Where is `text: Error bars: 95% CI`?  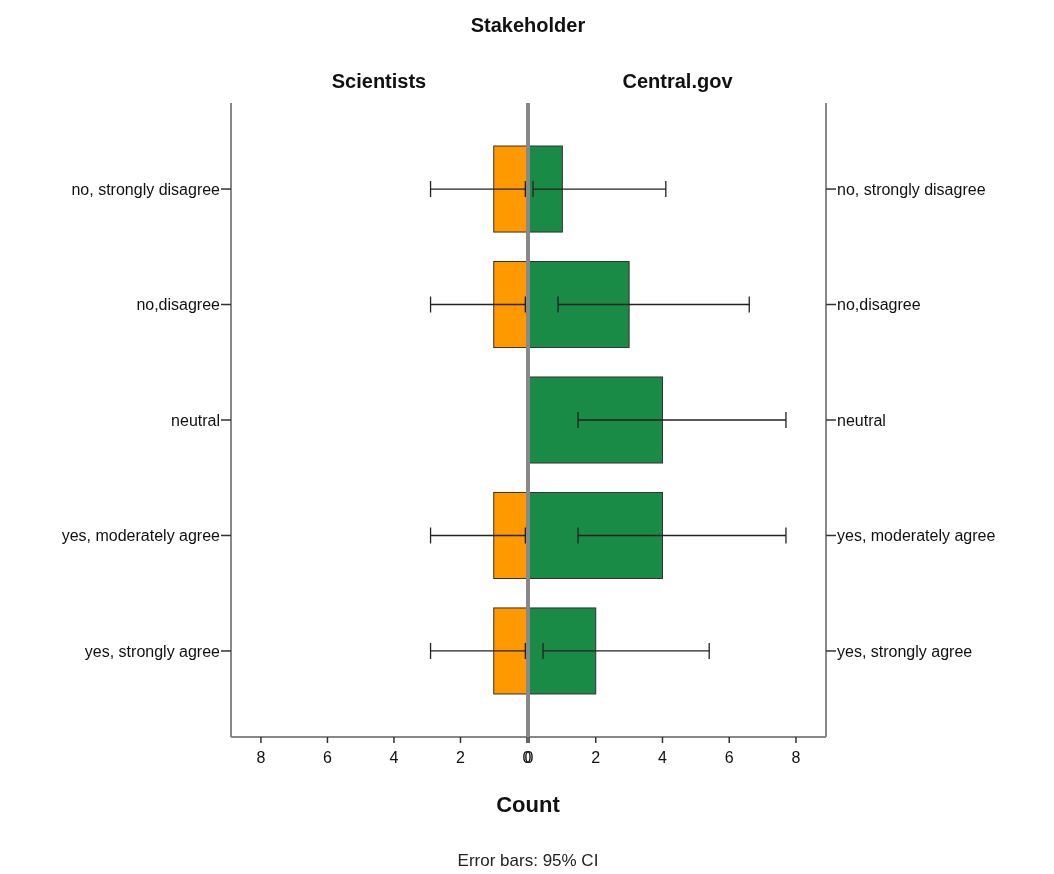
text: Error bars: 95% CI is located at coordinates (528, 860).